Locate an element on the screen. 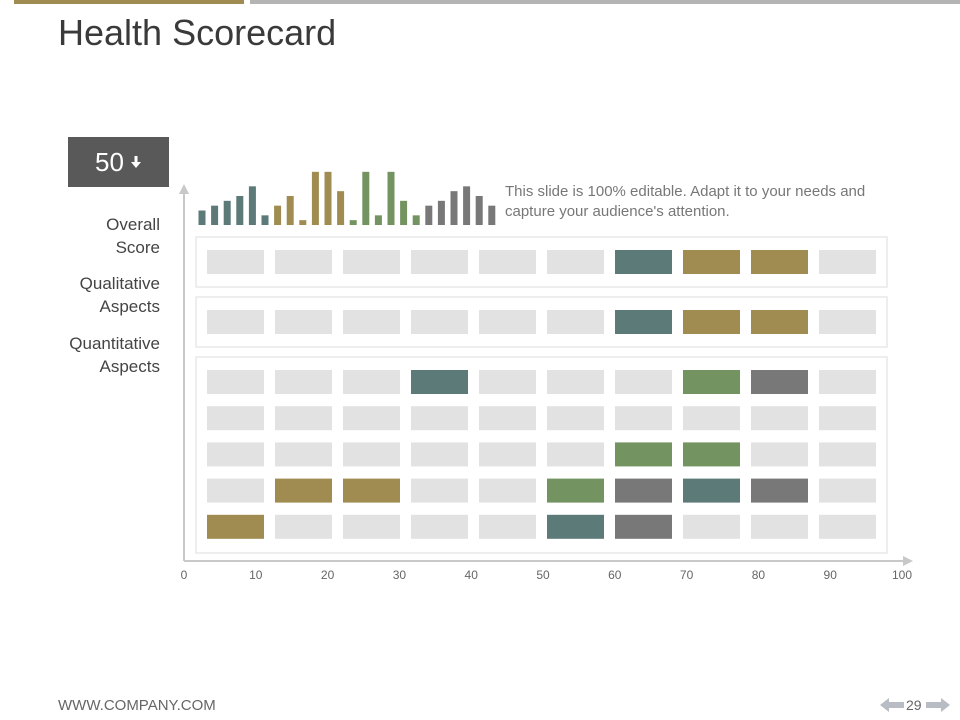 Image resolution: width=960 pixels, height=720 pixels. x-tick-label: 10 is located at coordinates (256, 575).